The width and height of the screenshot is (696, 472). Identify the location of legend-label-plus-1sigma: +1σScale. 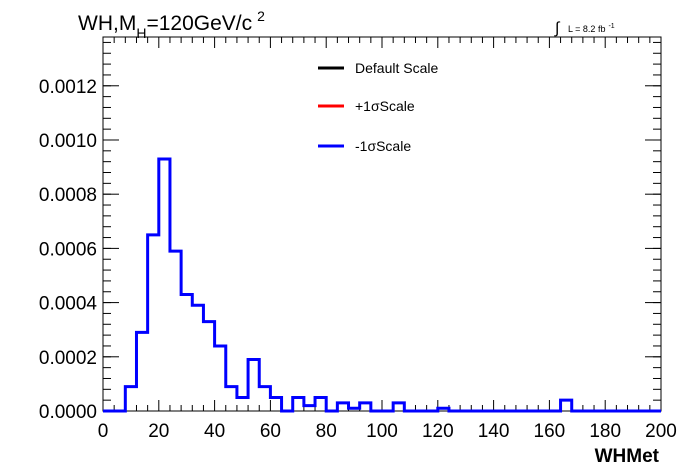
(385, 106).